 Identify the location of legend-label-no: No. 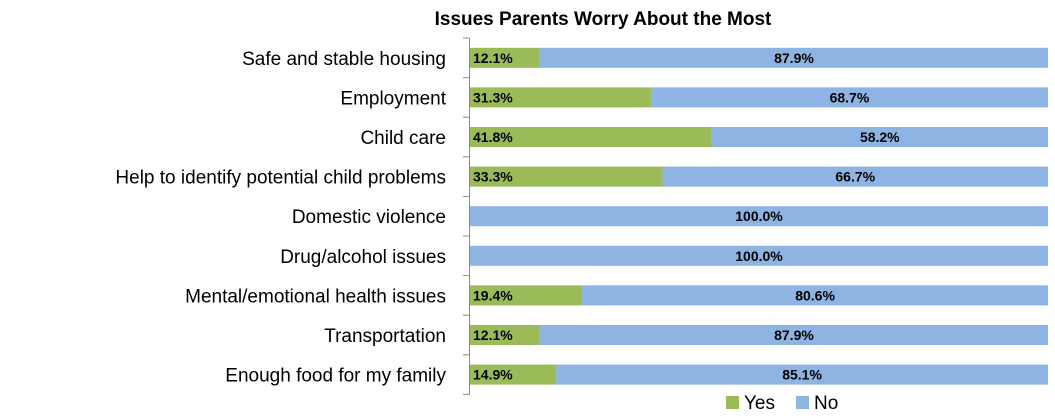
(826, 403).